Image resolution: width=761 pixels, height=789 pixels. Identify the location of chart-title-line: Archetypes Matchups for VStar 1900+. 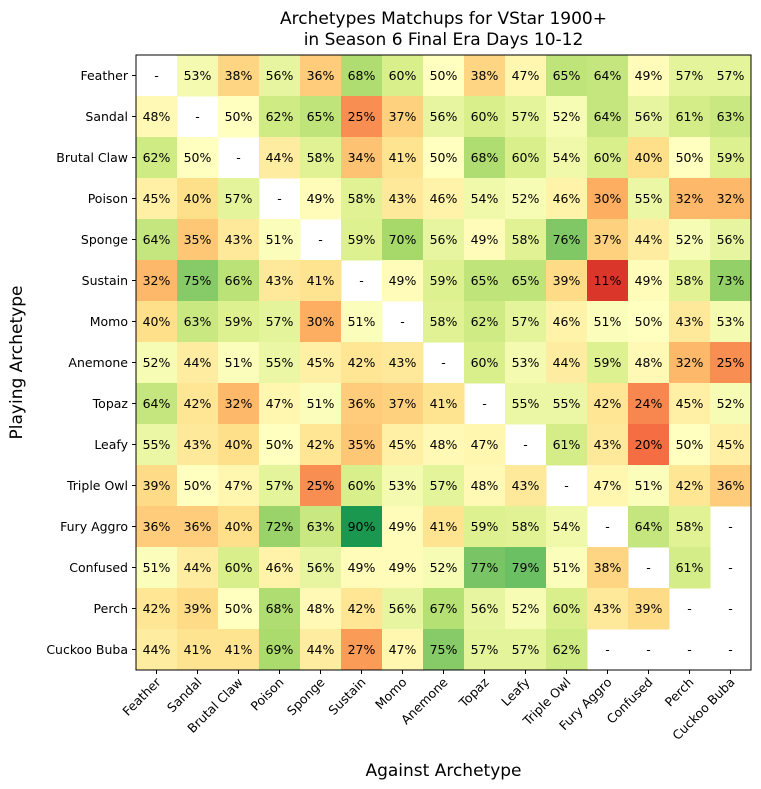
(443, 19).